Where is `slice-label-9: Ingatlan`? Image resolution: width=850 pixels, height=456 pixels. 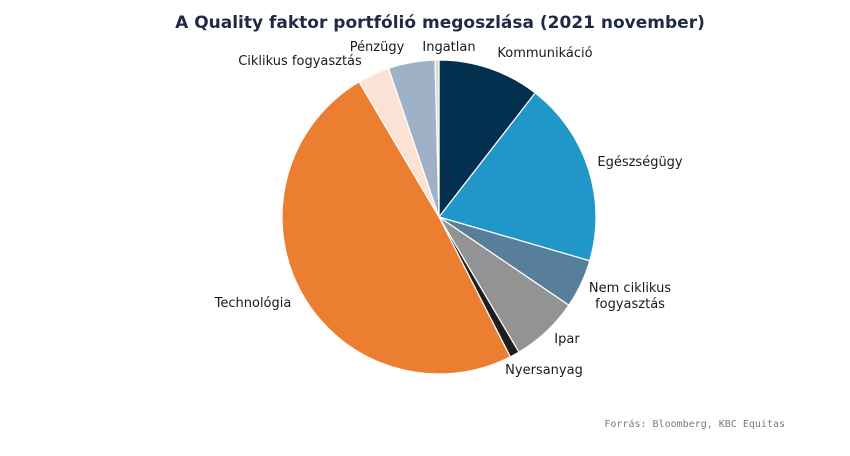 slice-label-9: Ingatlan is located at coordinates (448, 47).